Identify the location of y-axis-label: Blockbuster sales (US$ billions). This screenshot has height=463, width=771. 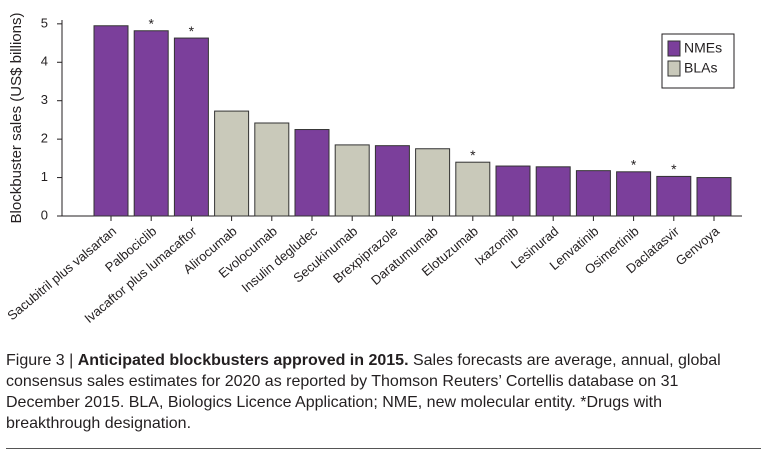
(16, 118).